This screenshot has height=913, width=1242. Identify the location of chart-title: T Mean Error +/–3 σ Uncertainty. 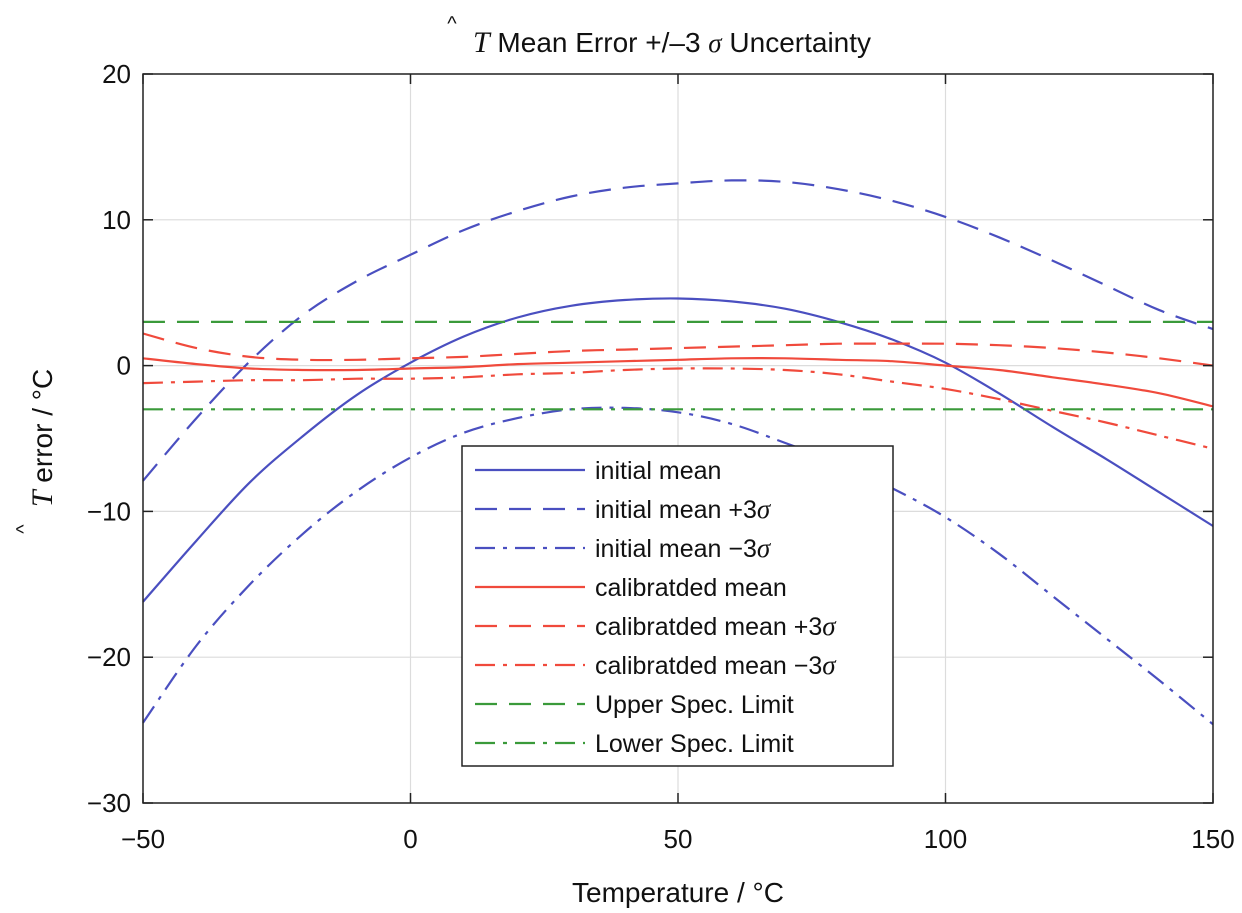
(672, 42).